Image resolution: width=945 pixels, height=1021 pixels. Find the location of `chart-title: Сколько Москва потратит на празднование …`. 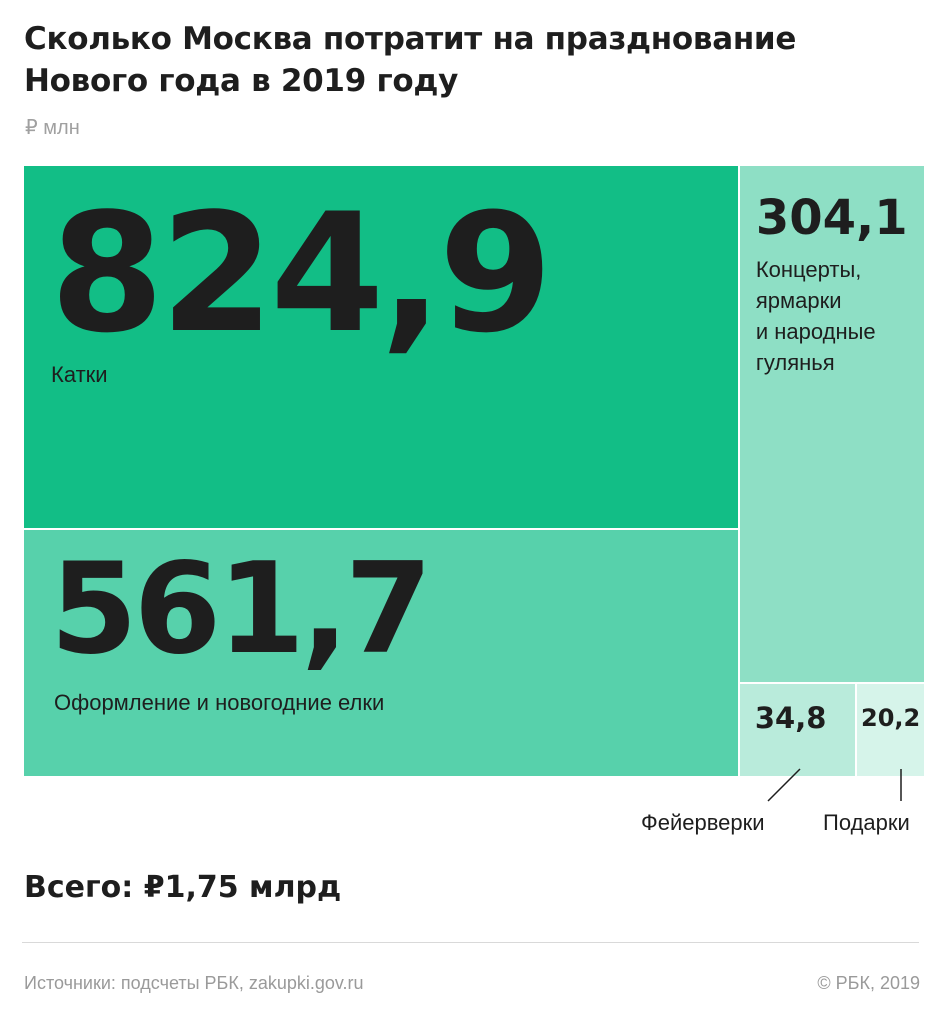

chart-title: Сколько Москва потратит на празднование … is located at coordinates (410, 60).